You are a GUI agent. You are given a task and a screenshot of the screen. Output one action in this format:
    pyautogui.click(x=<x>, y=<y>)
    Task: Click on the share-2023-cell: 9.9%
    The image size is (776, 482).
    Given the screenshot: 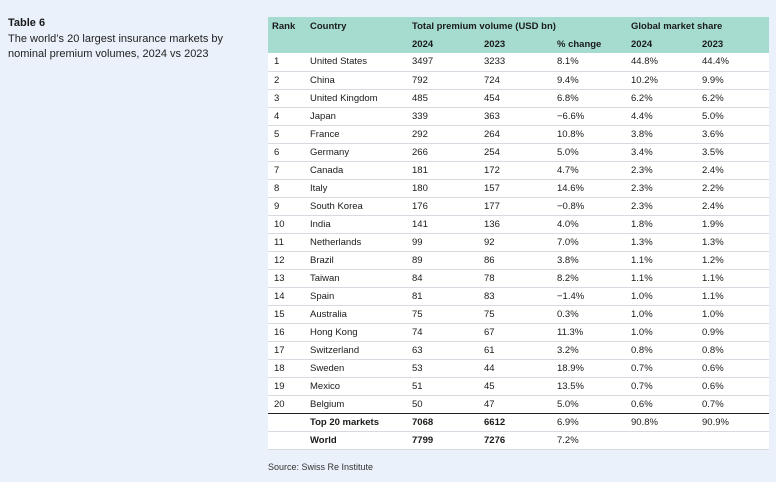 What is the action you would take?
    pyautogui.click(x=734, y=80)
    